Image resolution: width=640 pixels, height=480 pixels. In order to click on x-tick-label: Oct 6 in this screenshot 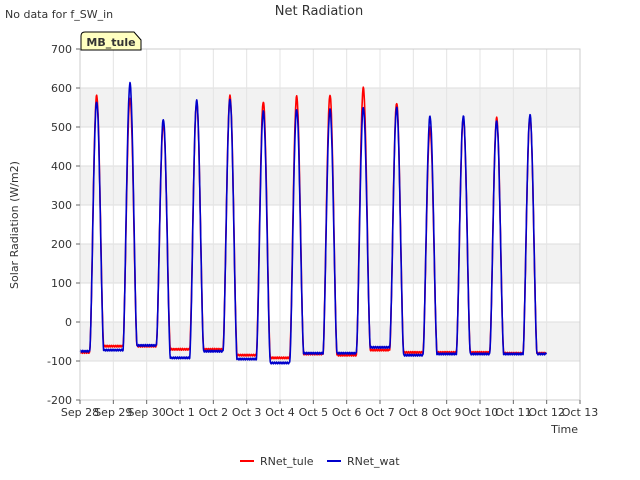, I will do `click(347, 412)`.